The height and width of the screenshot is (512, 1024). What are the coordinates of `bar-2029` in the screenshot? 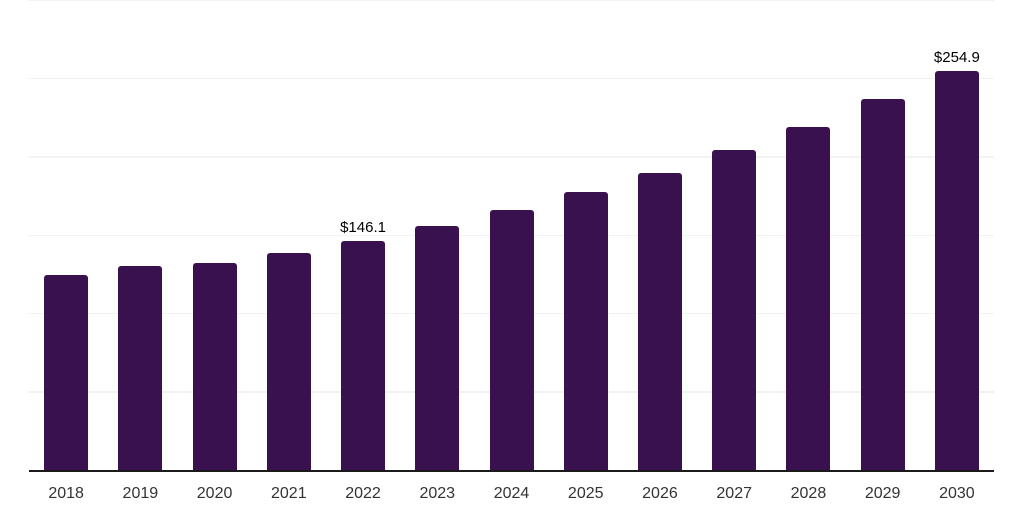 It's located at (882, 284).